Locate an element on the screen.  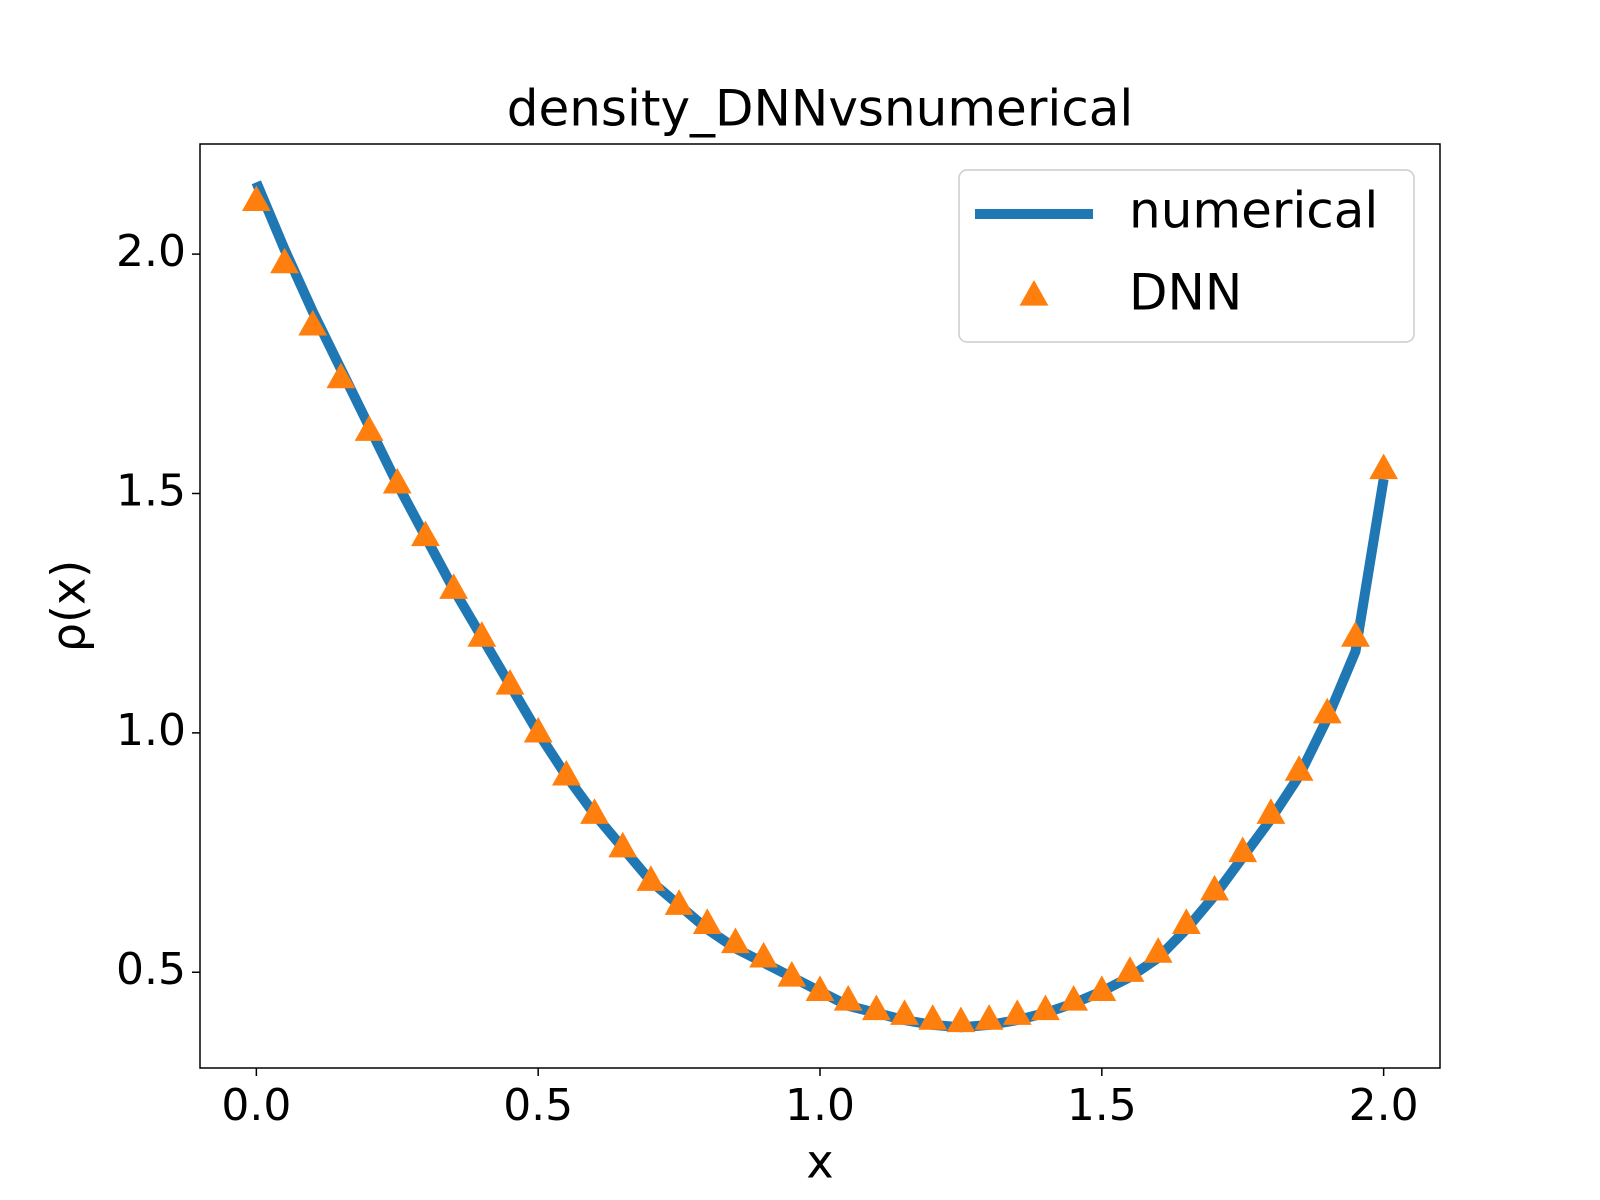
legend-marker is located at coordinates (1034, 293).